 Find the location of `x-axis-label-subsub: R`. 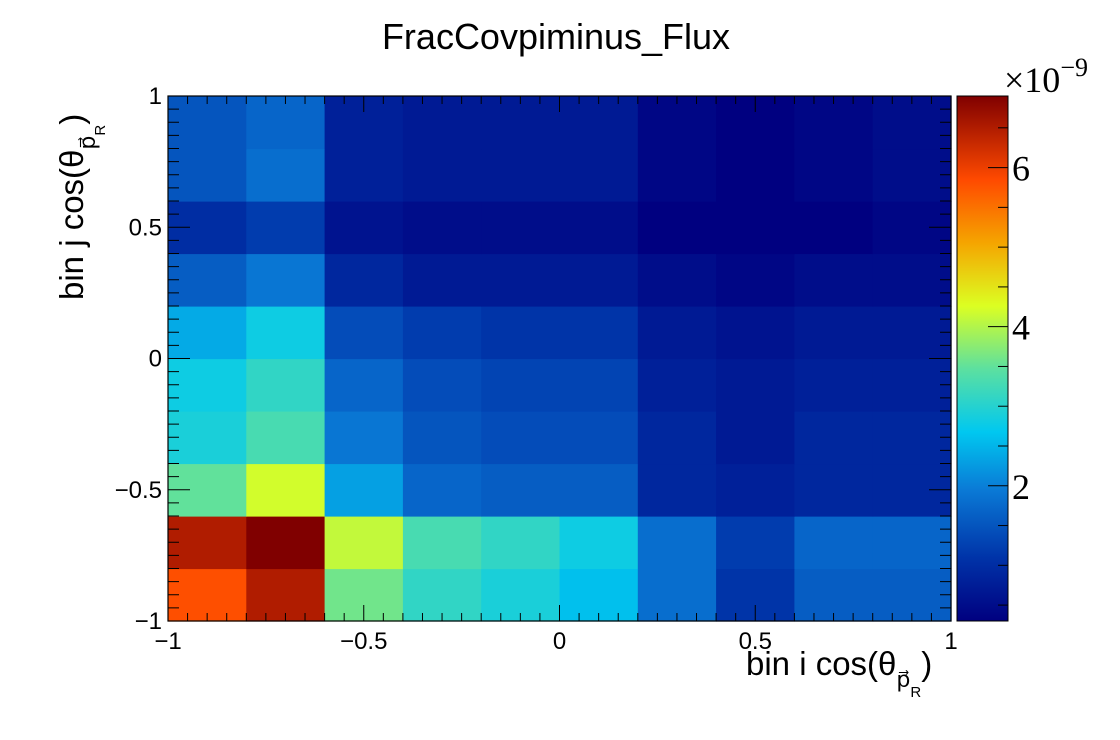

x-axis-label-subsub: R is located at coordinates (915, 692).